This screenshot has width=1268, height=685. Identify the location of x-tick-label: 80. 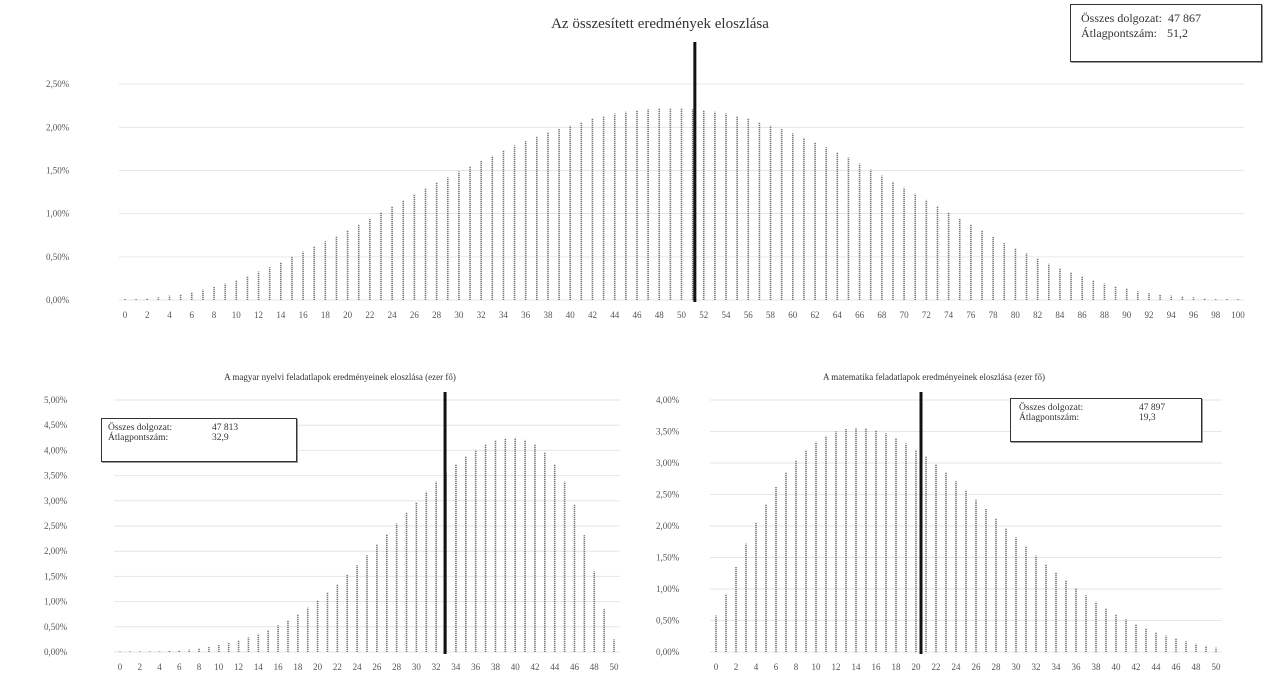
(1016, 315).